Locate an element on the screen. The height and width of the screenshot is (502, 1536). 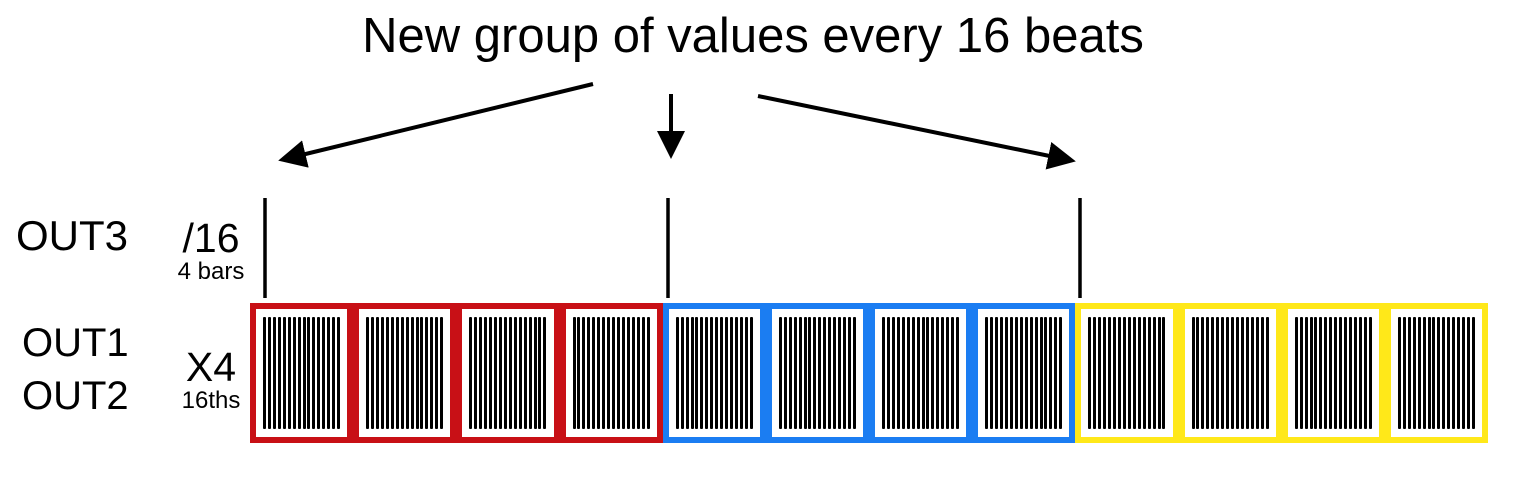
out12-rate: X4 16ths is located at coordinates (211, 379).